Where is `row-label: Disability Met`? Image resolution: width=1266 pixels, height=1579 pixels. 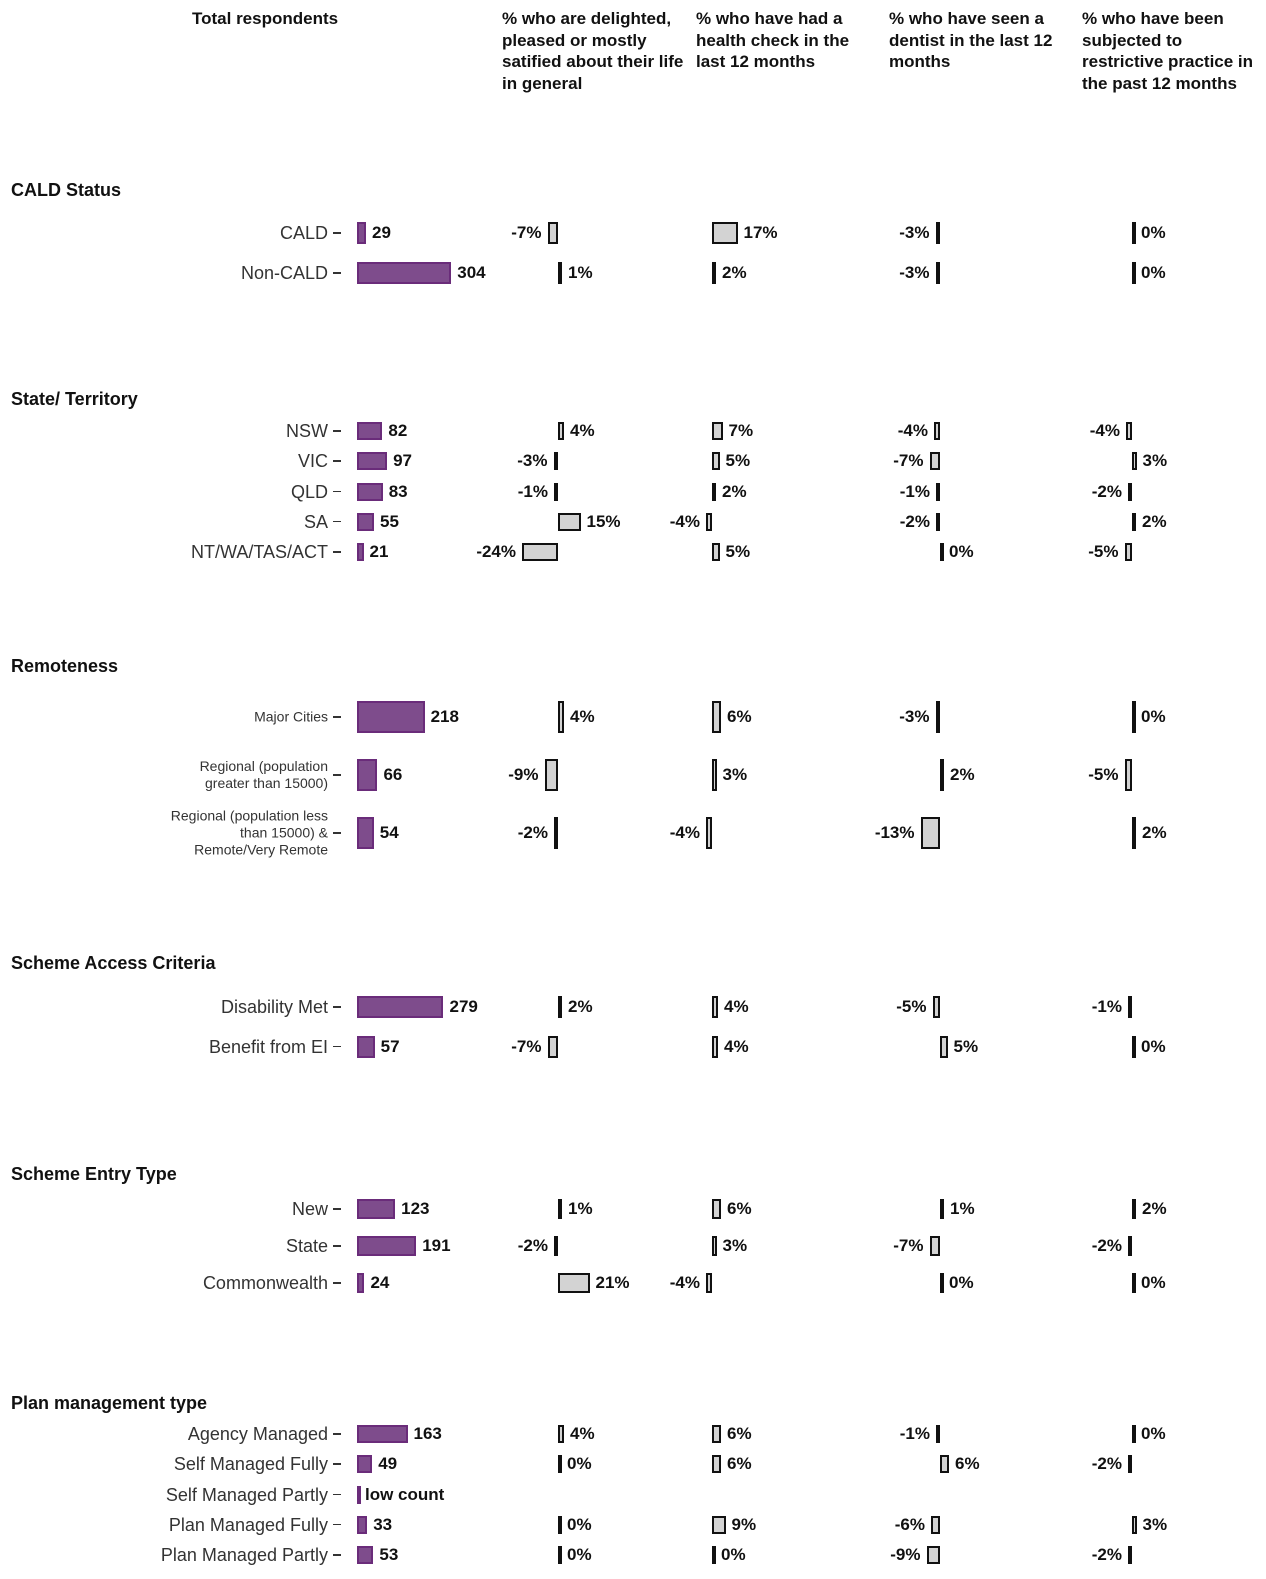
row-label: Disability Met is located at coordinates (274, 1007).